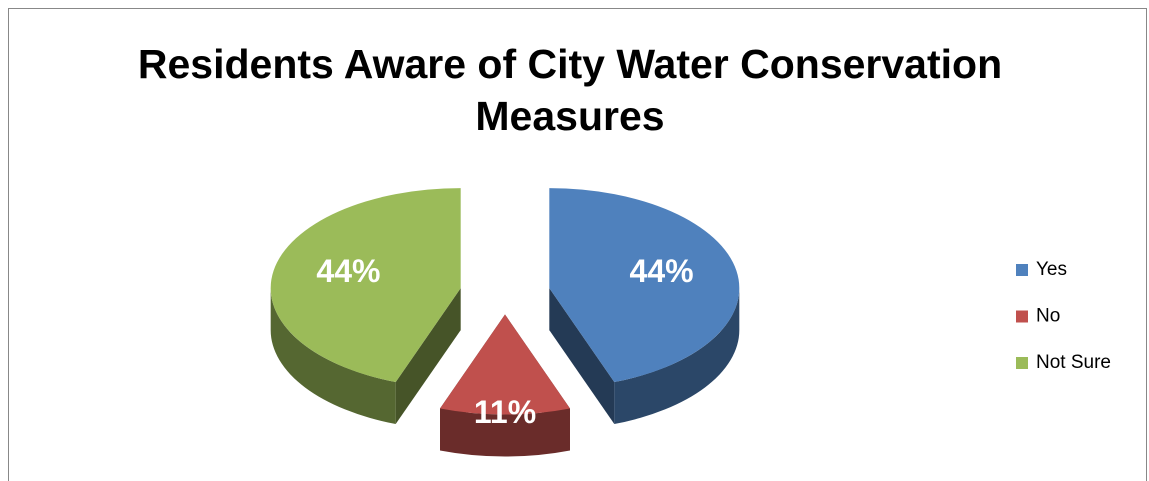  Describe the element at coordinates (1073, 362) in the screenshot. I see `legend-label: Not Sure` at that location.